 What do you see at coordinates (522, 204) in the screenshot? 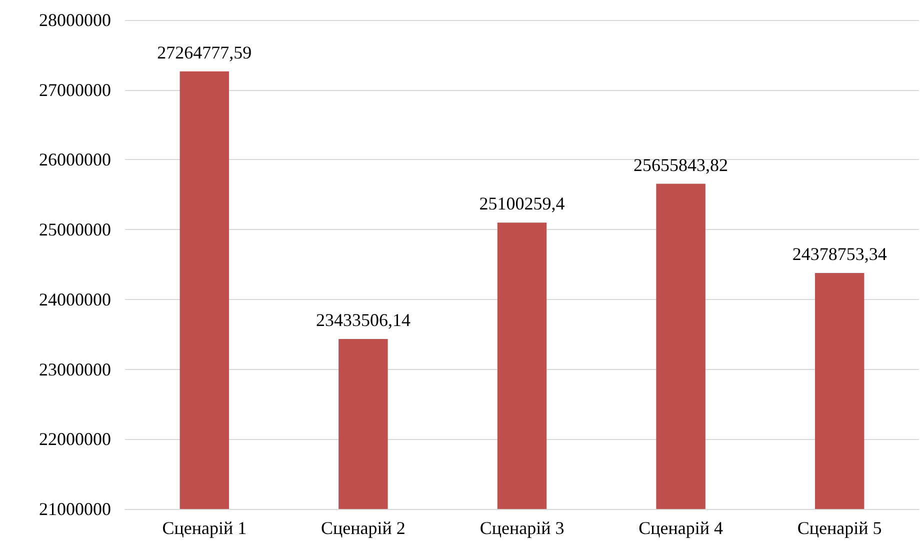
I see `data-label: 25100259,4` at bounding box center [522, 204].